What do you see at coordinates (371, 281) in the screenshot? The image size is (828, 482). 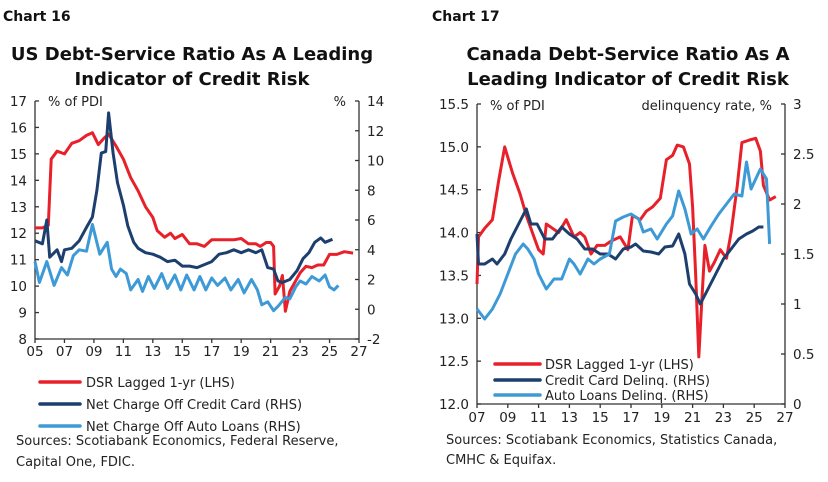 I see `chart16-right-tick-label: 2` at bounding box center [371, 281].